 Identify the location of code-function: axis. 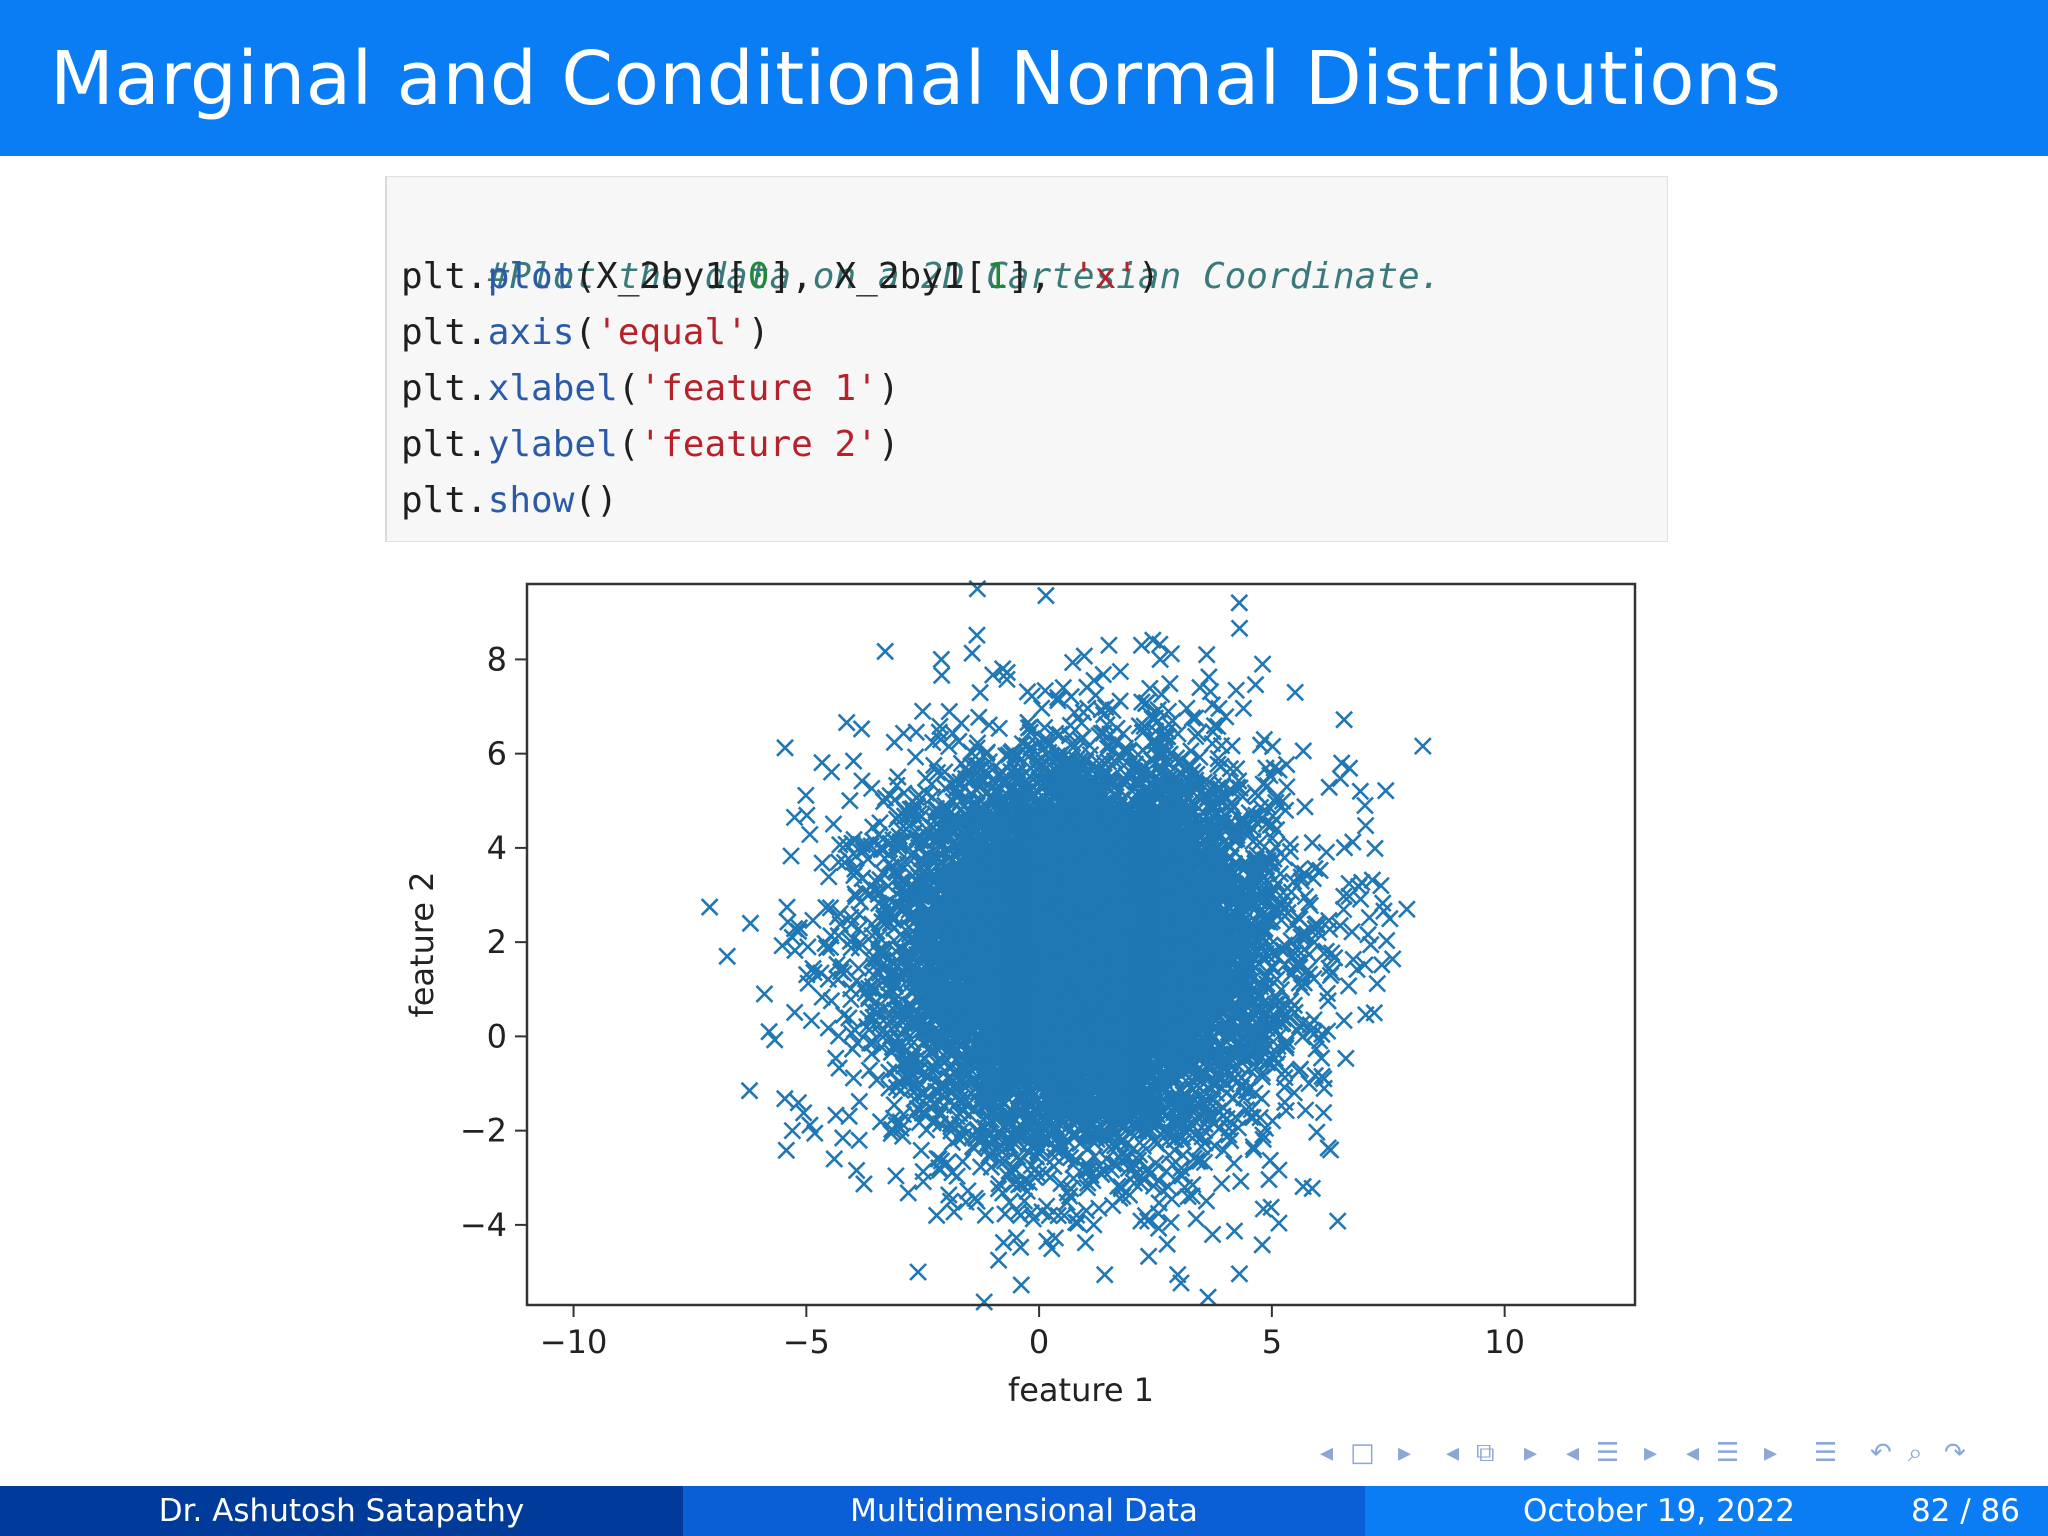
(531, 332).